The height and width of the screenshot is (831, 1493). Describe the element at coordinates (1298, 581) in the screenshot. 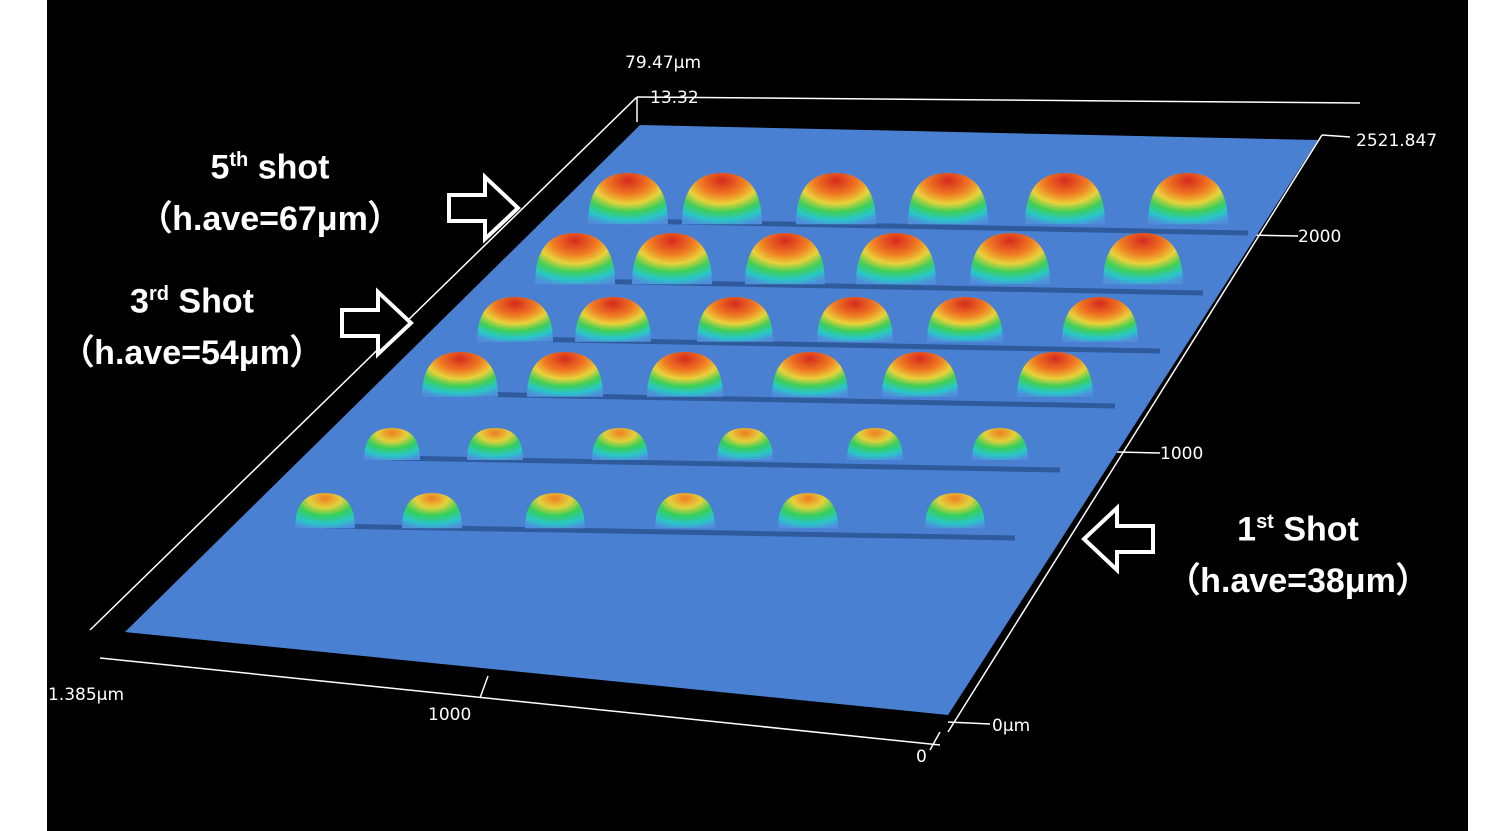

I see `annotation-detail: （h.ave=38μm）` at that location.